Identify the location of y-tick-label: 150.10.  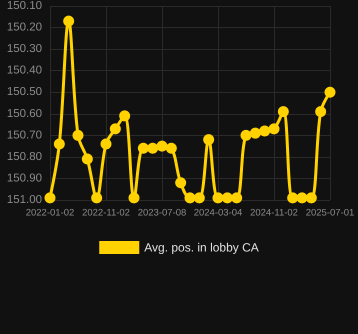
(24, 6).